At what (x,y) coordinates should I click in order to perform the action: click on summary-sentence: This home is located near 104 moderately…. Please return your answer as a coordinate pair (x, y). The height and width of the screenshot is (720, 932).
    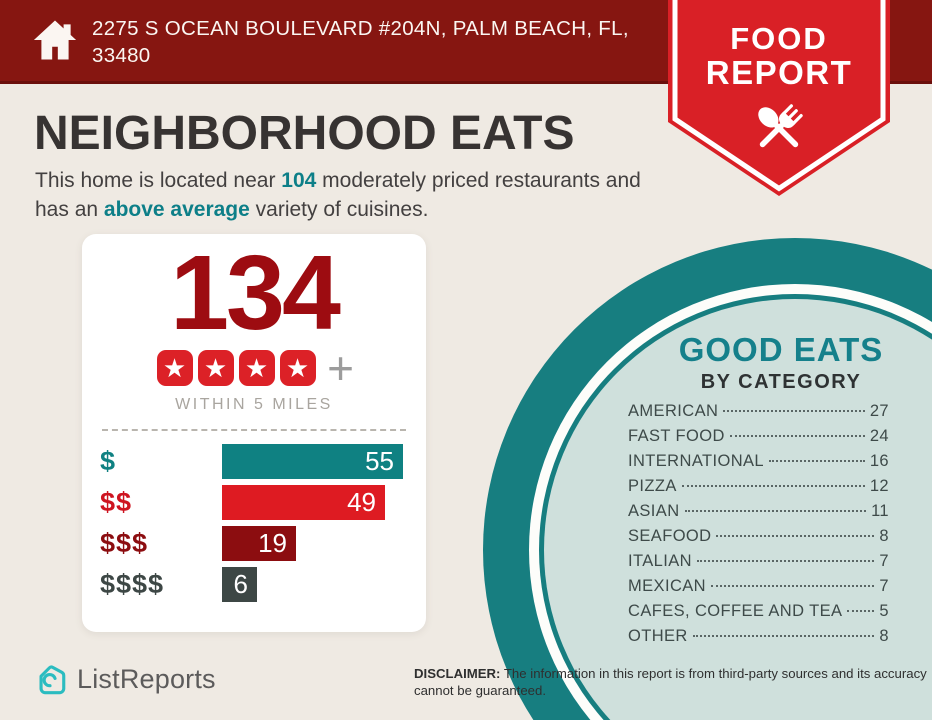
    Looking at the image, I should click on (344, 195).